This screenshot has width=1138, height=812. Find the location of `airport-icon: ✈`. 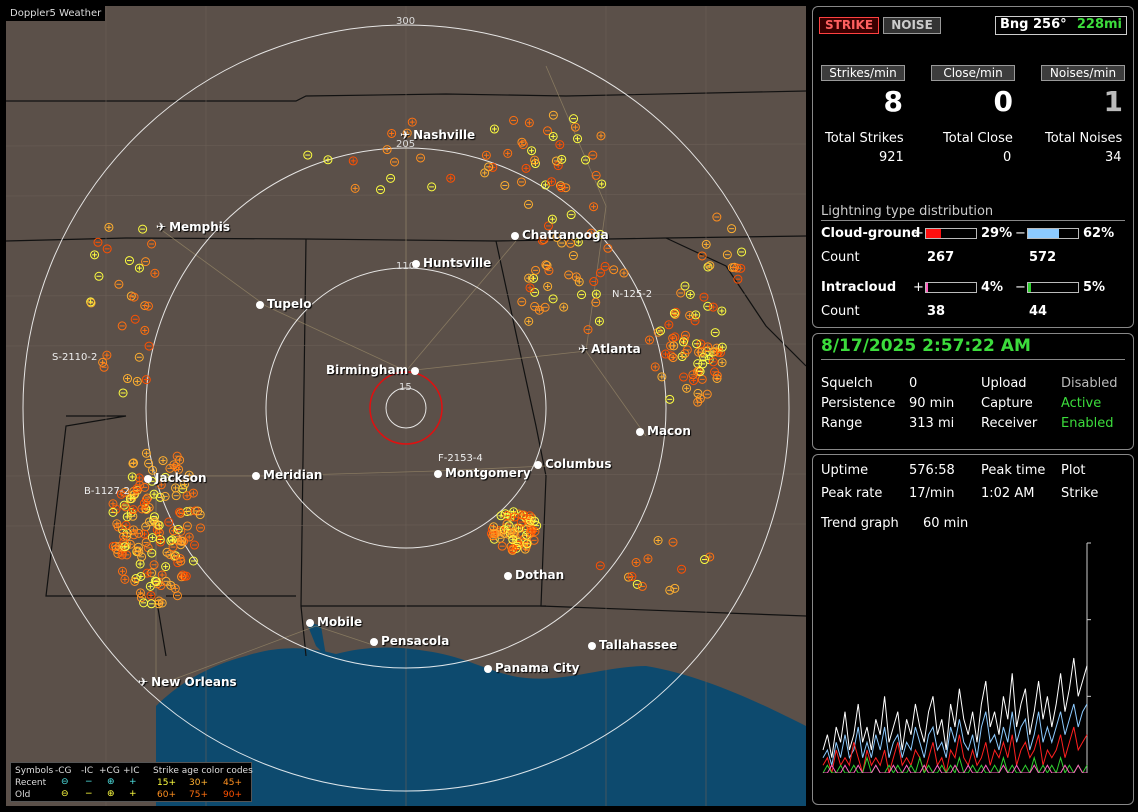

airport-icon: ✈ is located at coordinates (405, 135).